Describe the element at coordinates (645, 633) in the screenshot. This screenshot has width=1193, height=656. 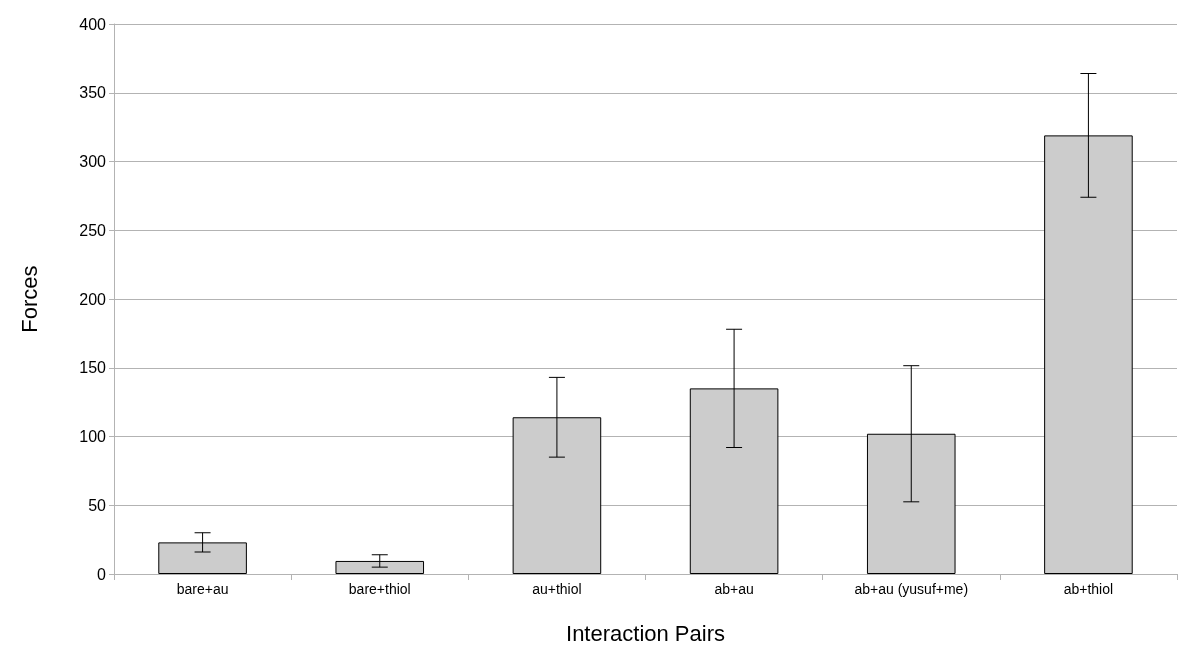
I see `x-axis-title: Interaction Pairs` at that location.